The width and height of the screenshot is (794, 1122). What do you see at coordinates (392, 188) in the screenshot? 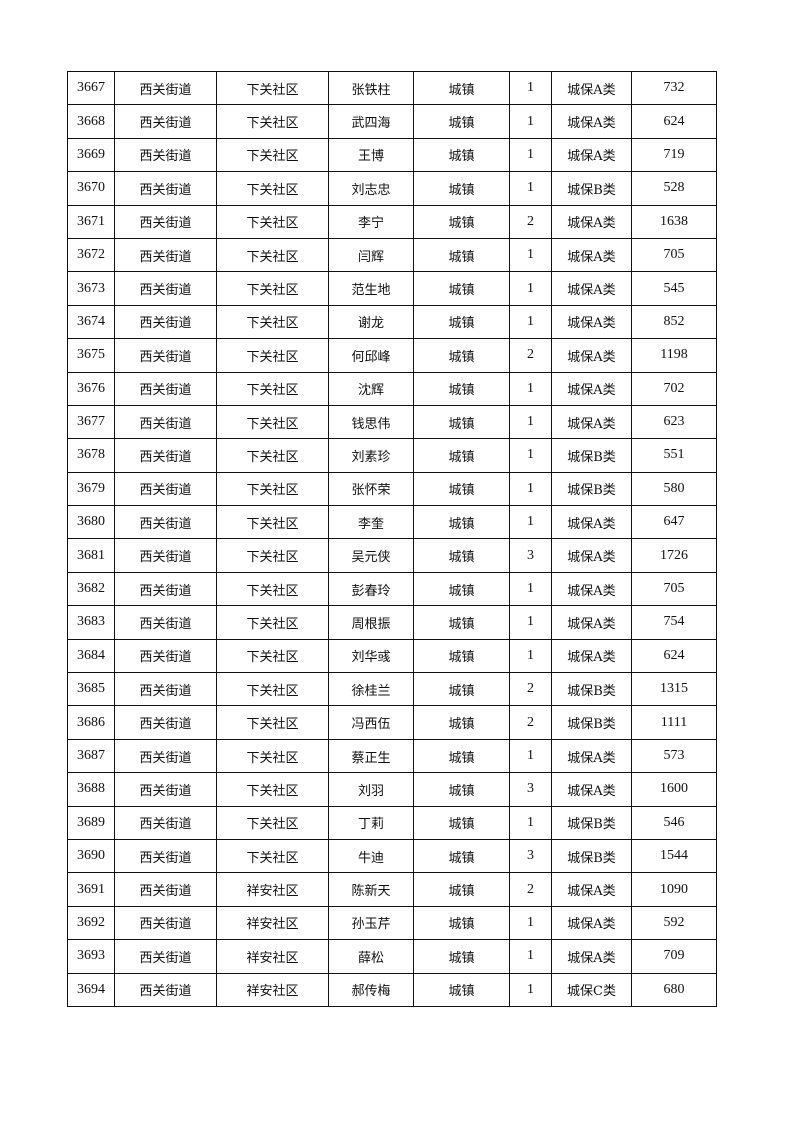
I see `table-row: 3670 西关街道 下关社区 刘志忠 城镇 1 城保B类 528` at bounding box center [392, 188].